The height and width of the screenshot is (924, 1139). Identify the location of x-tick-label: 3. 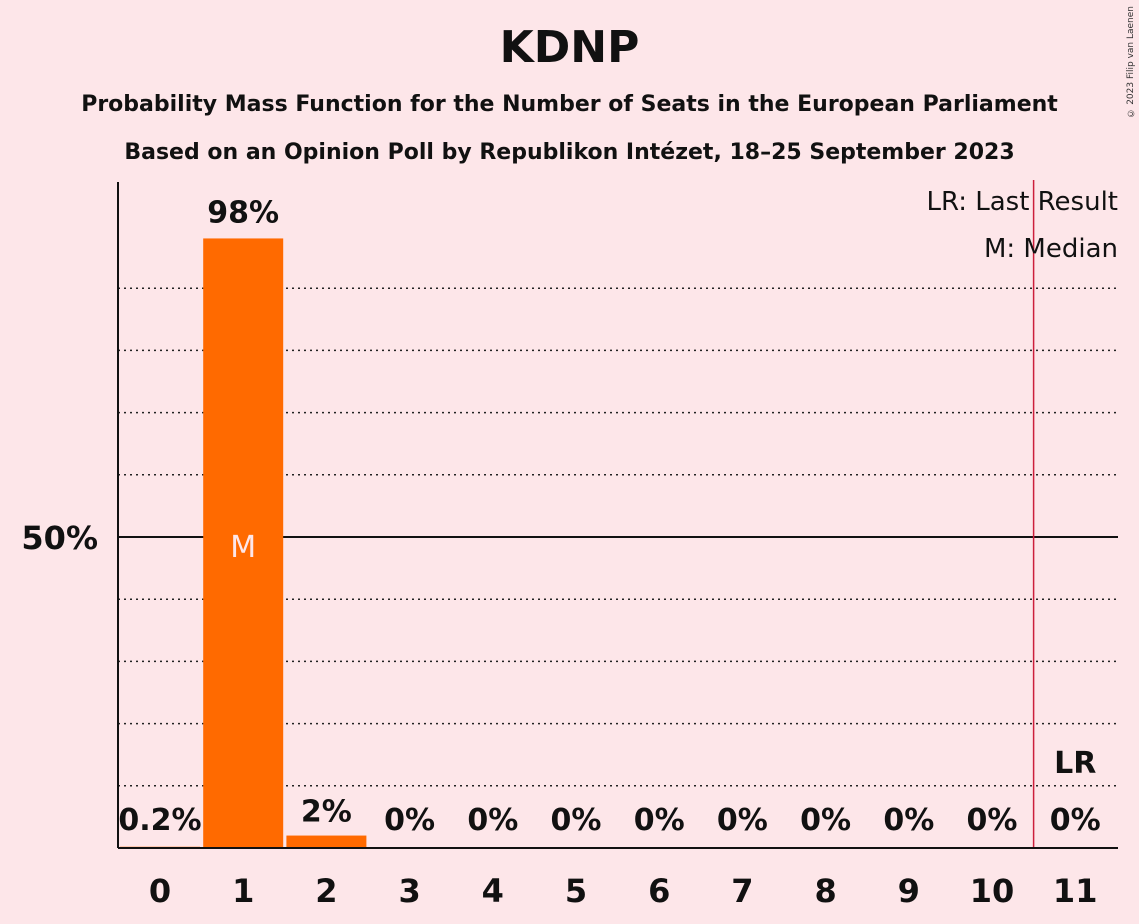
(409, 891).